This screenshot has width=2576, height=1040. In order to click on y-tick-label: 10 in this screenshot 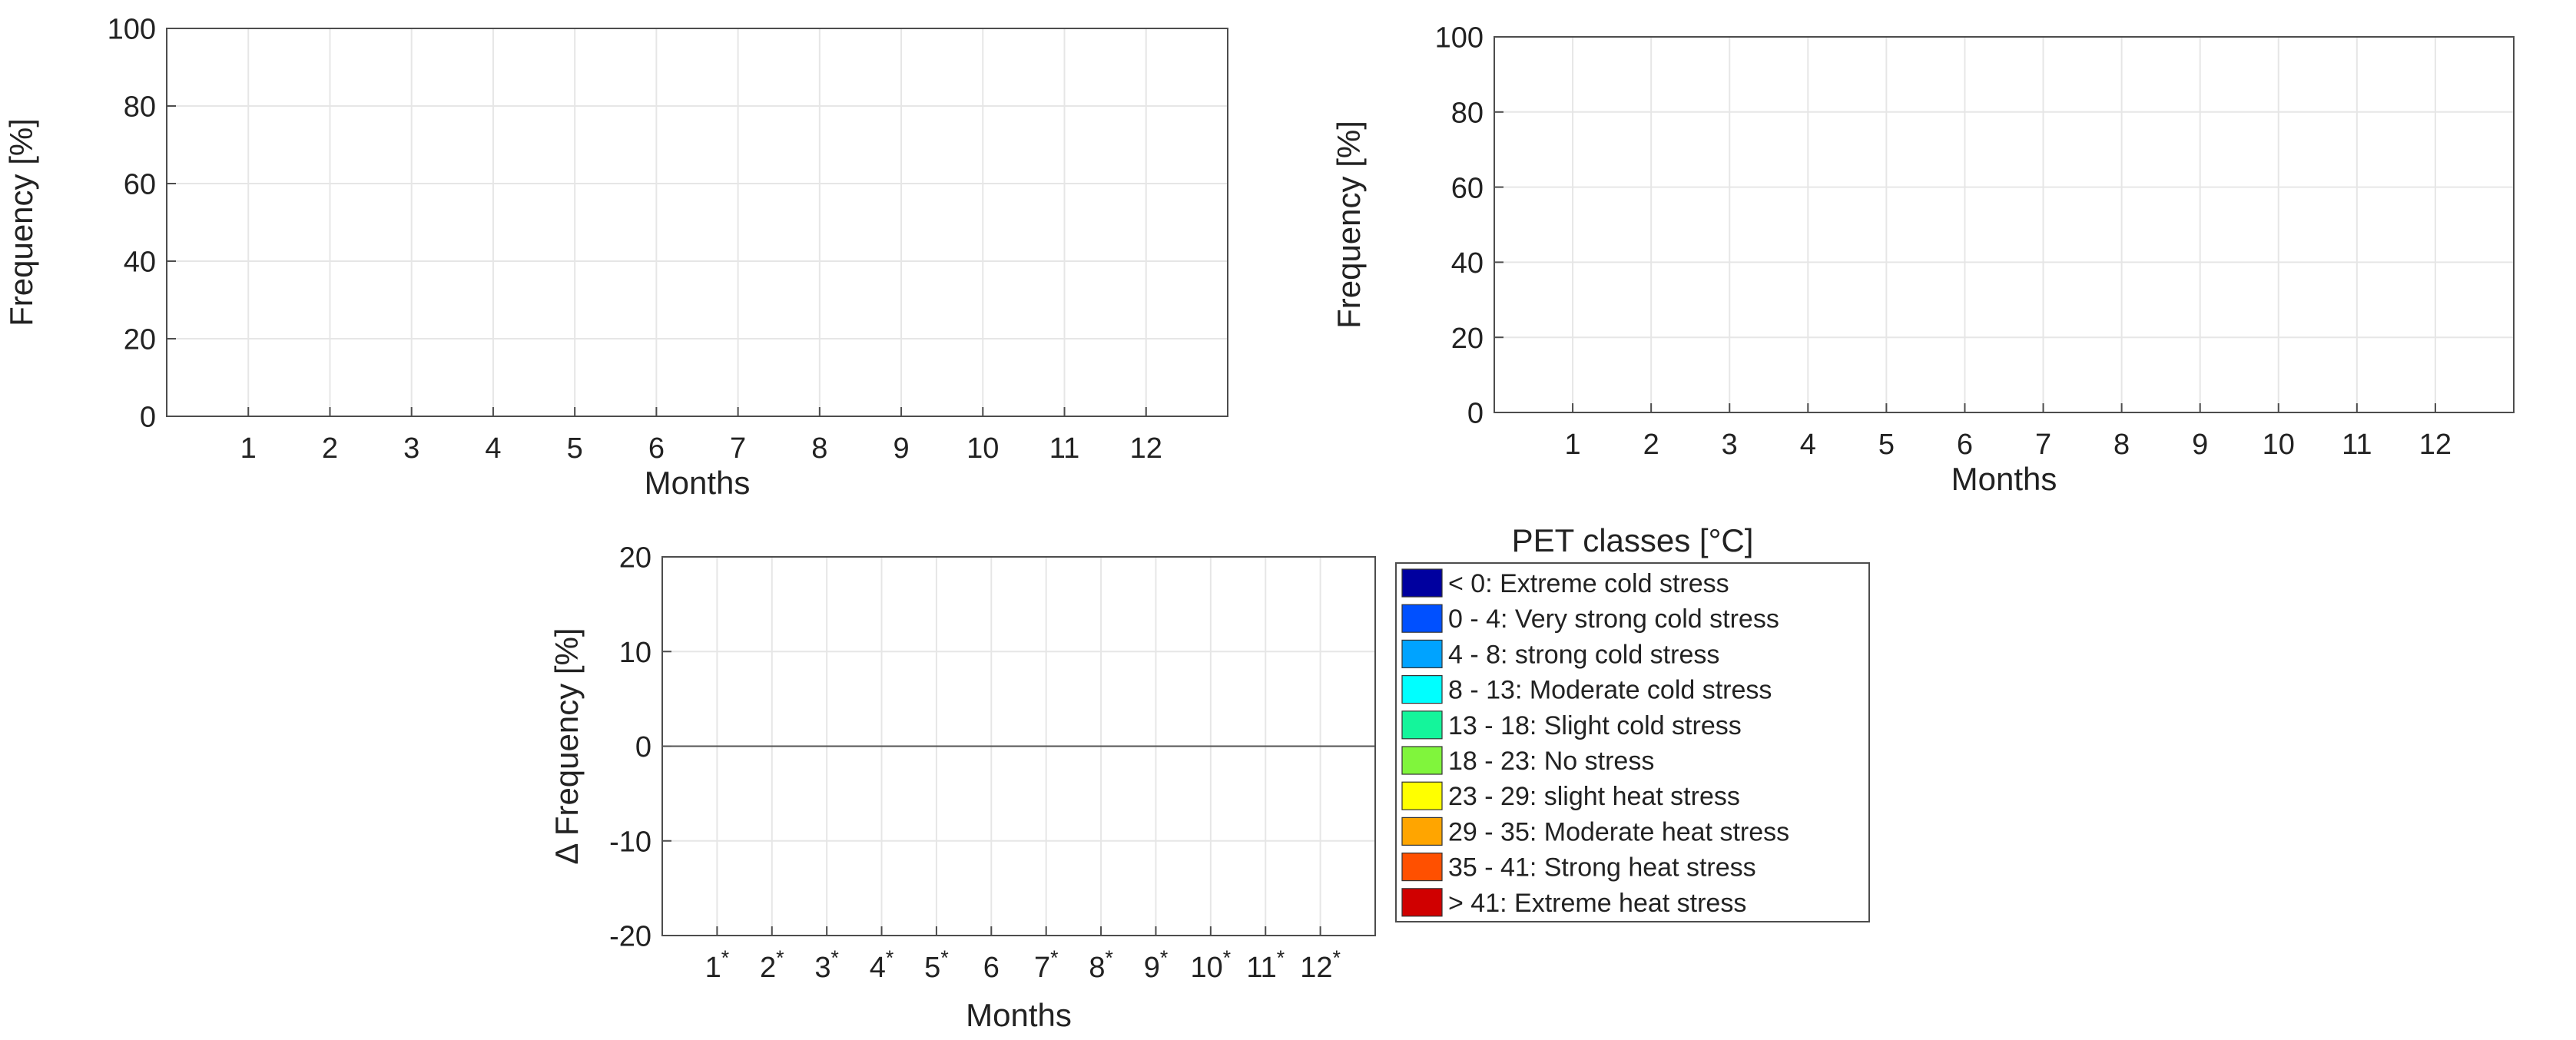, I will do `click(635, 653)`.